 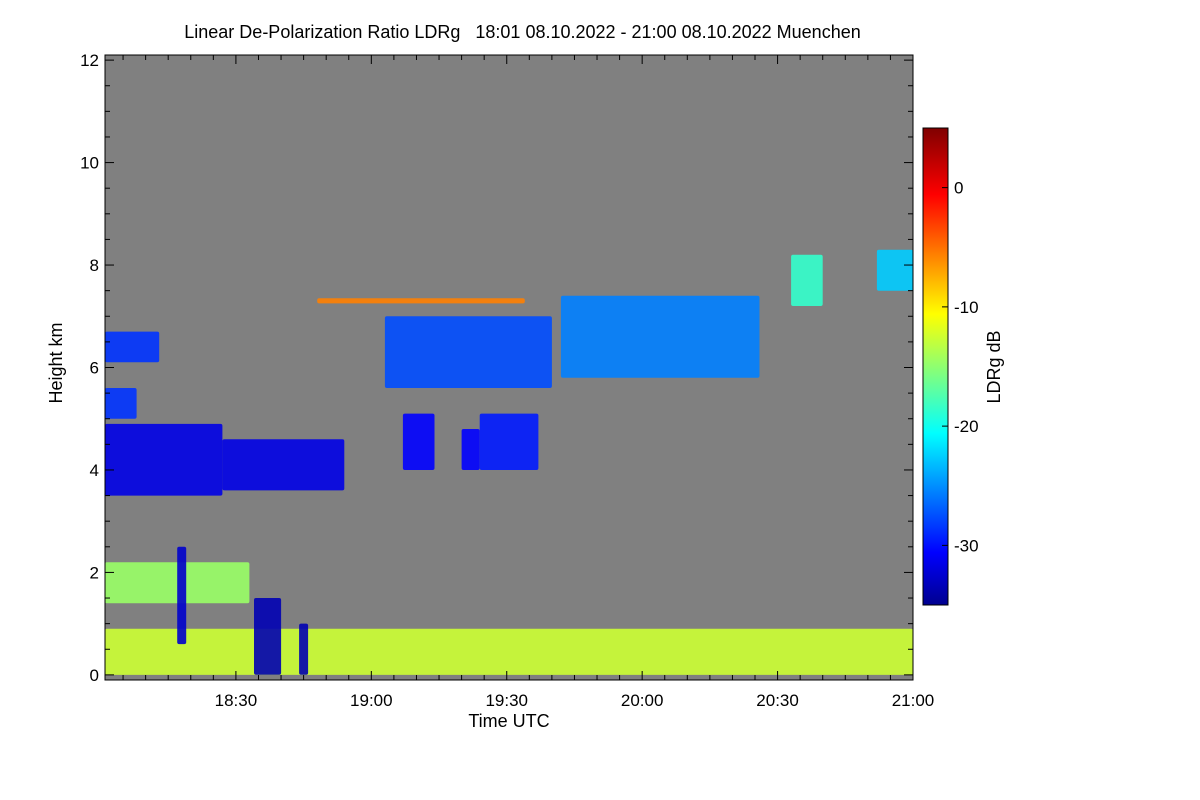 I want to click on y-axis-label: Height km, so click(x=56, y=362).